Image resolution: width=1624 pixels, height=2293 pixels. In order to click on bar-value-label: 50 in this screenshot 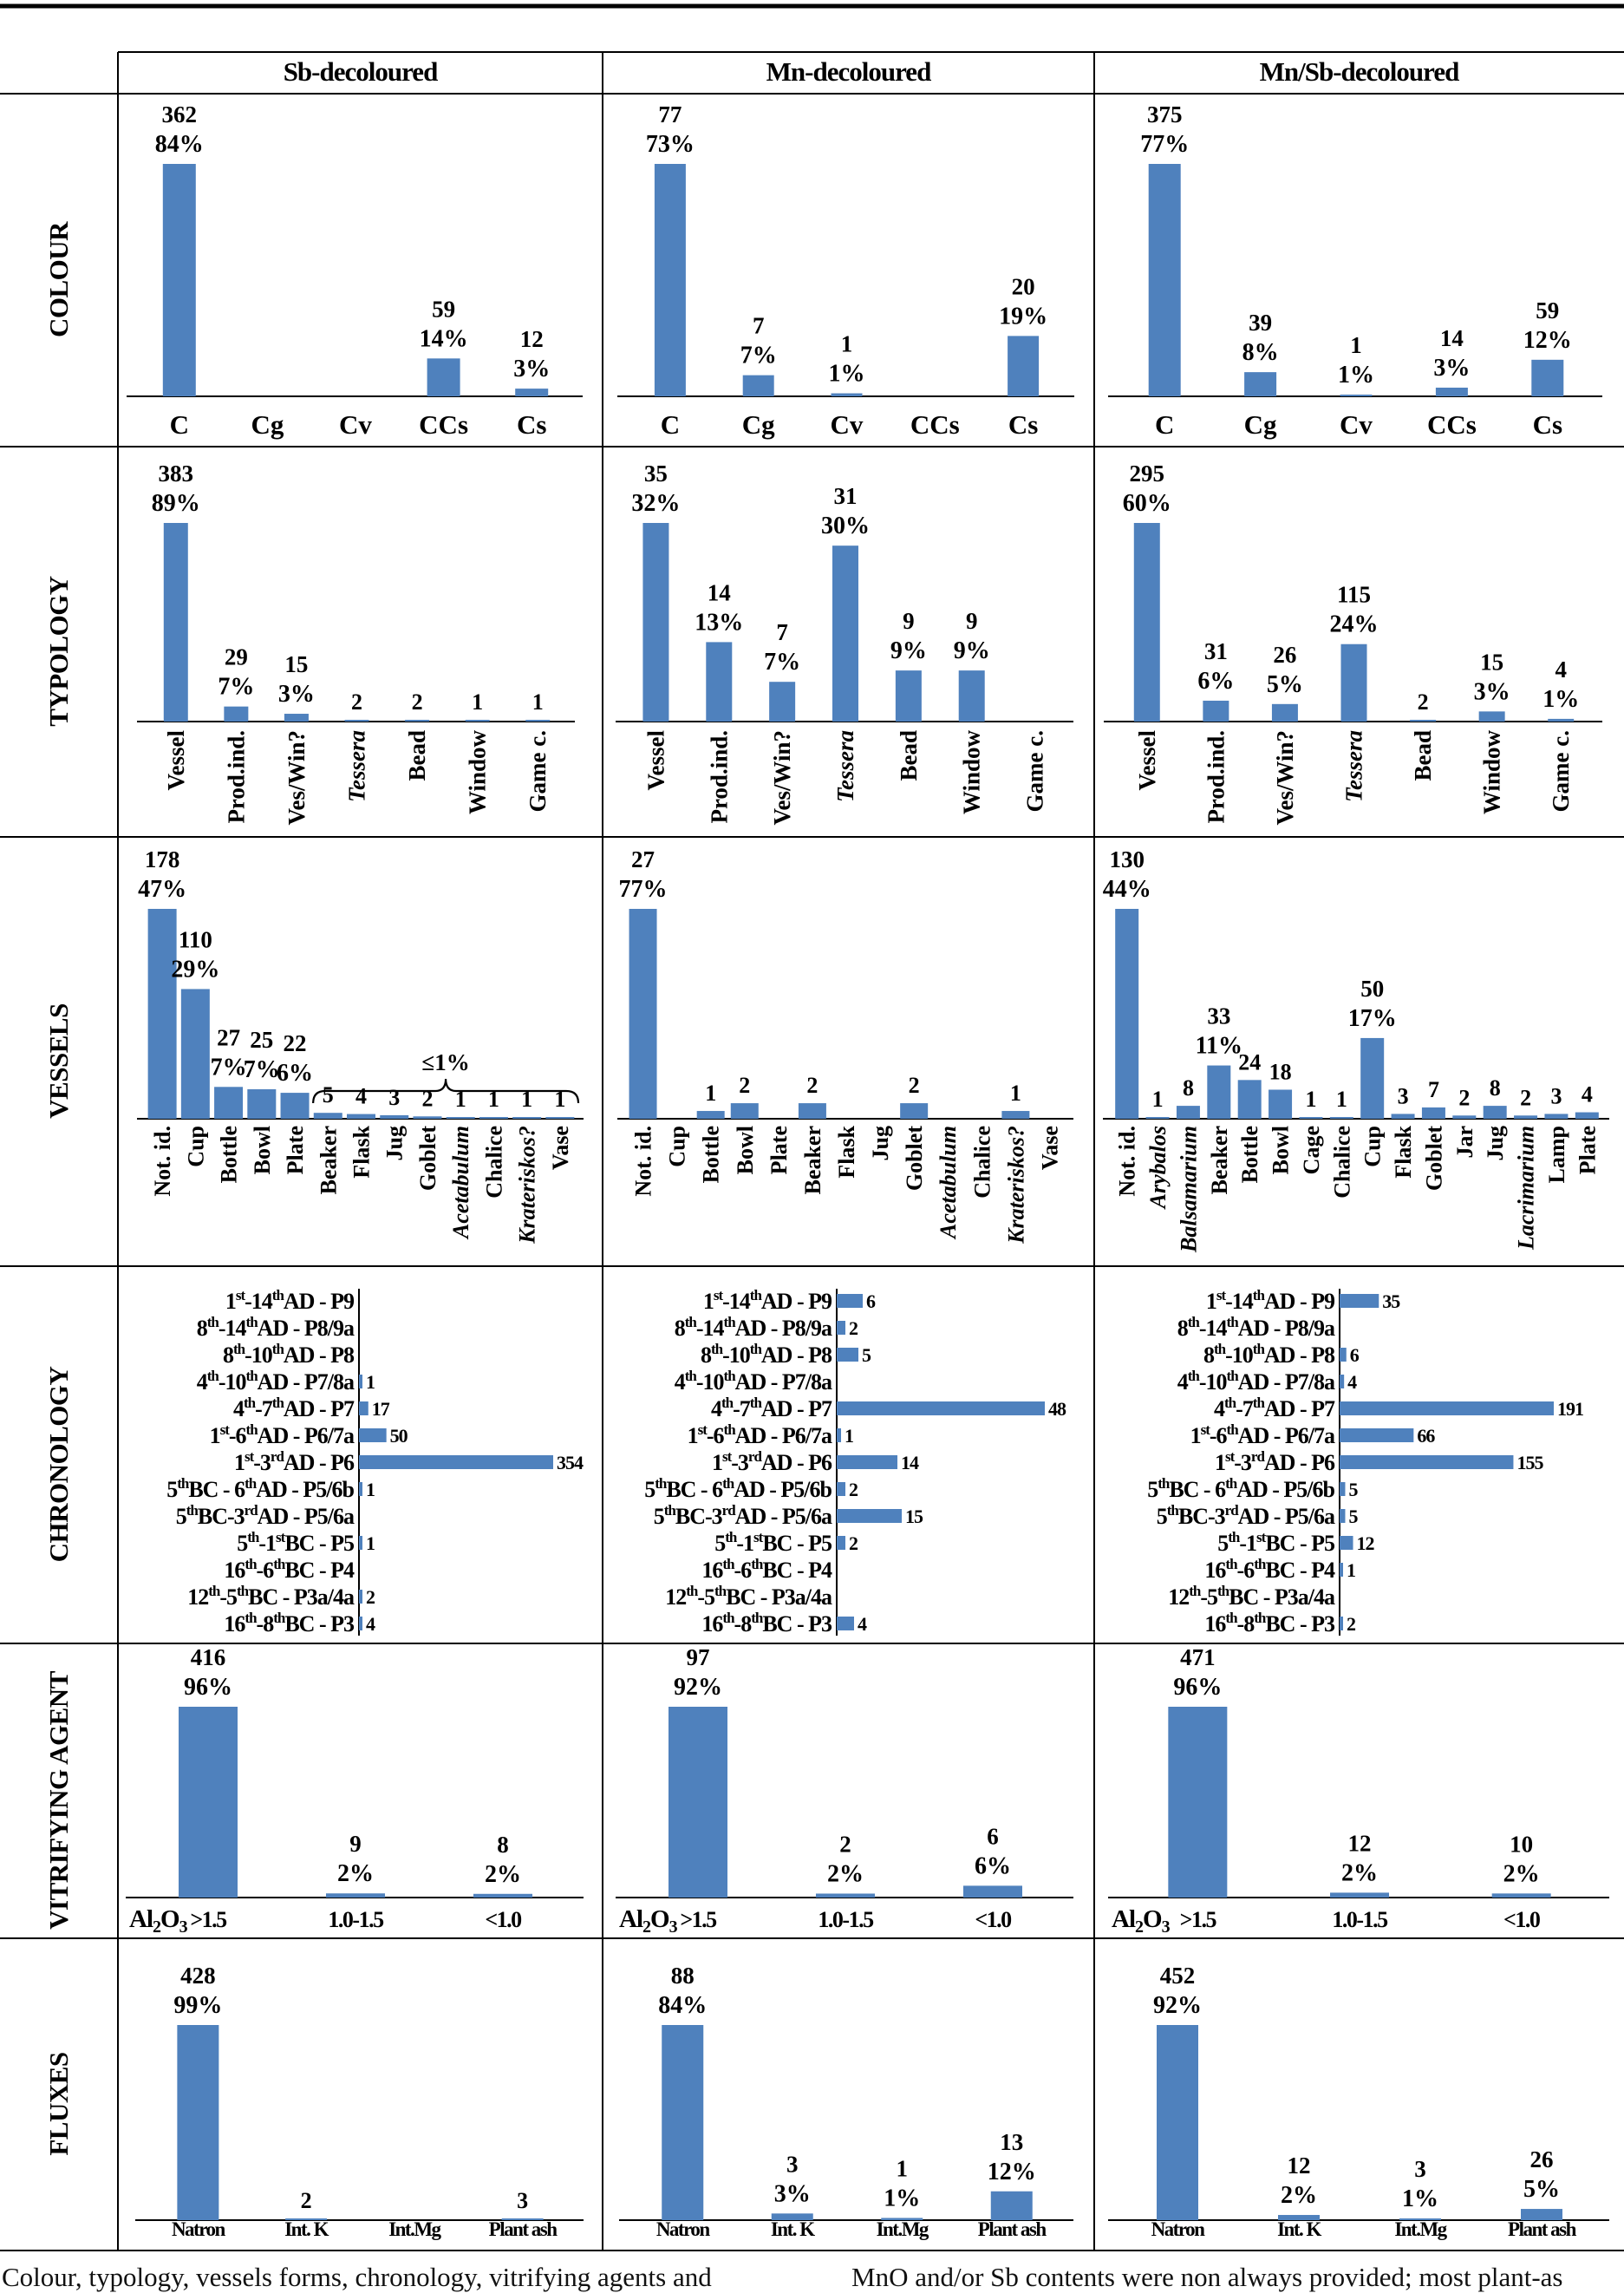, I will do `click(399, 1436)`.